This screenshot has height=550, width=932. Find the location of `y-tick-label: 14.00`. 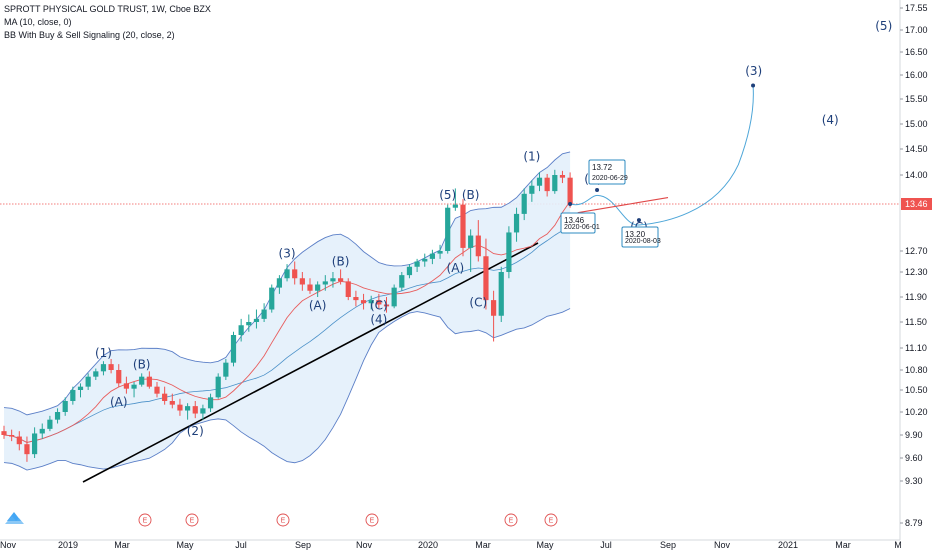

y-tick-label: 14.00 is located at coordinates (916, 175).